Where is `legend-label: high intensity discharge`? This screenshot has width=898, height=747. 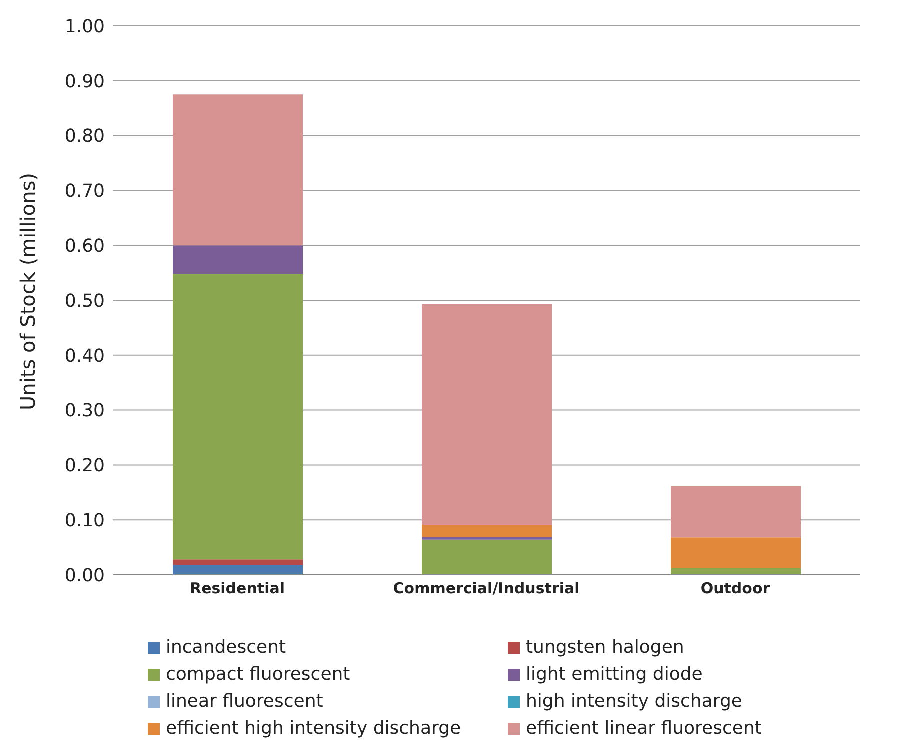
legend-label: high intensity discharge is located at coordinates (634, 701).